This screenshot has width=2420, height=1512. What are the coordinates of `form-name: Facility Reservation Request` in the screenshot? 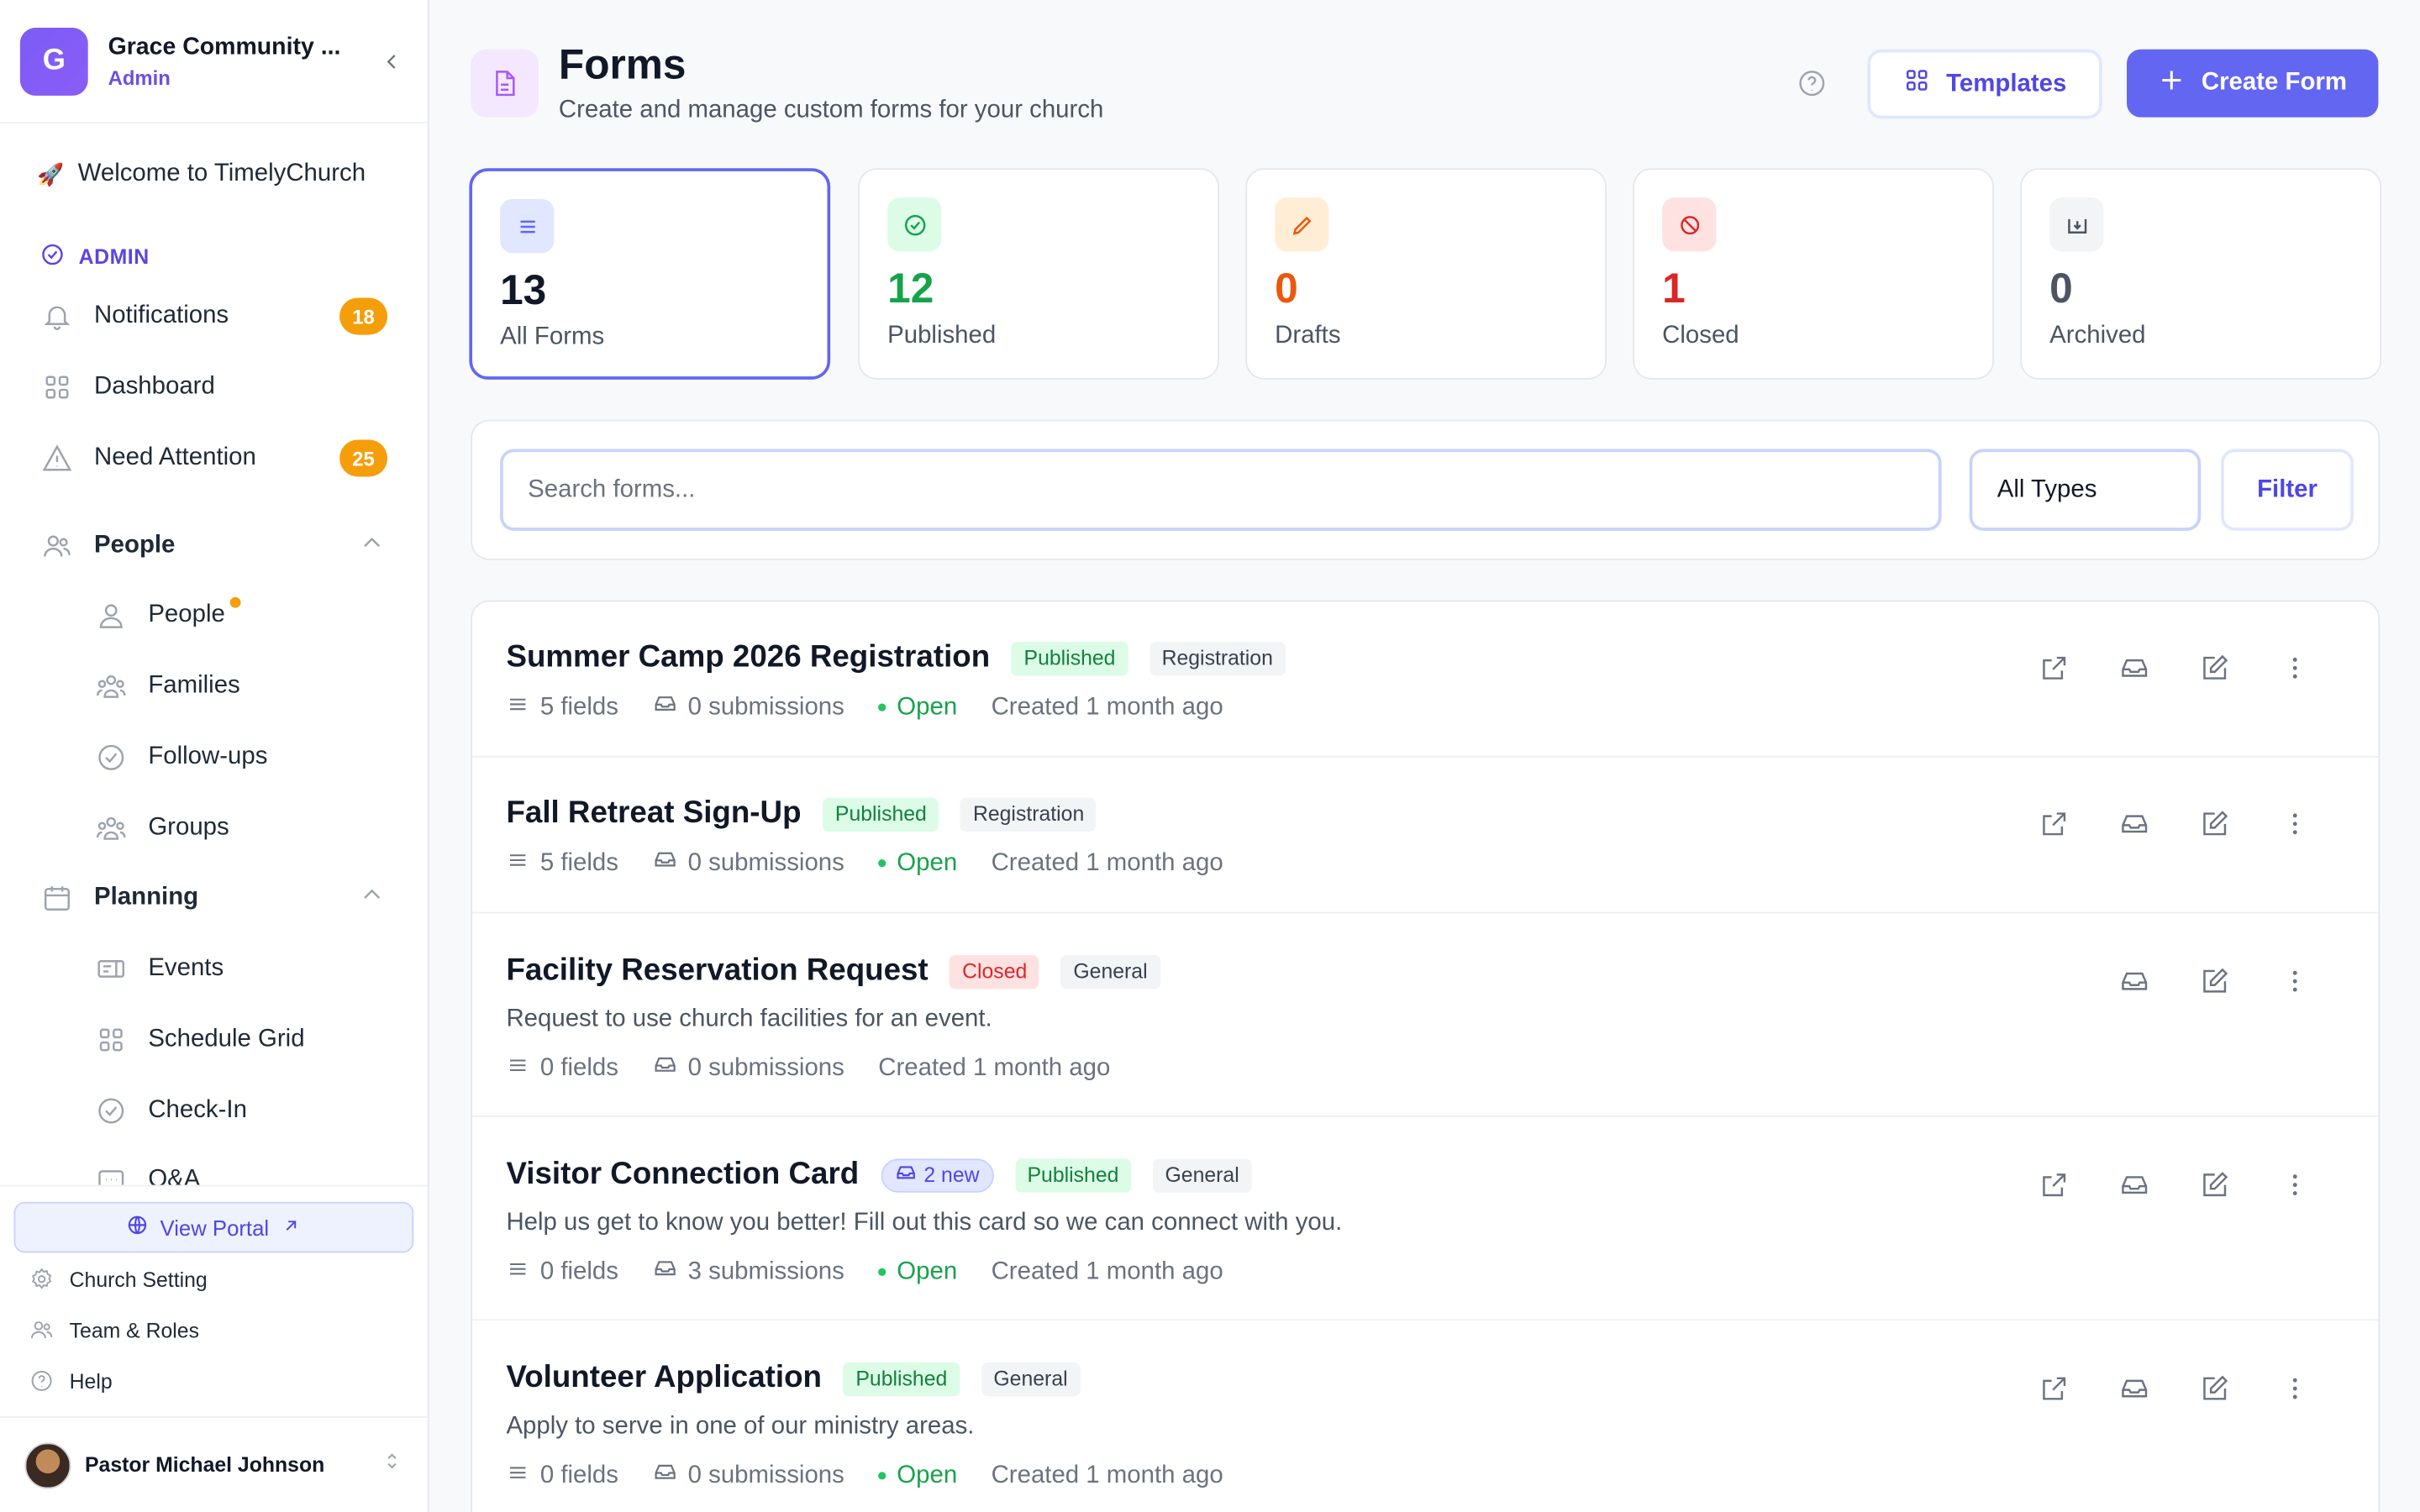 It's located at (718, 970).